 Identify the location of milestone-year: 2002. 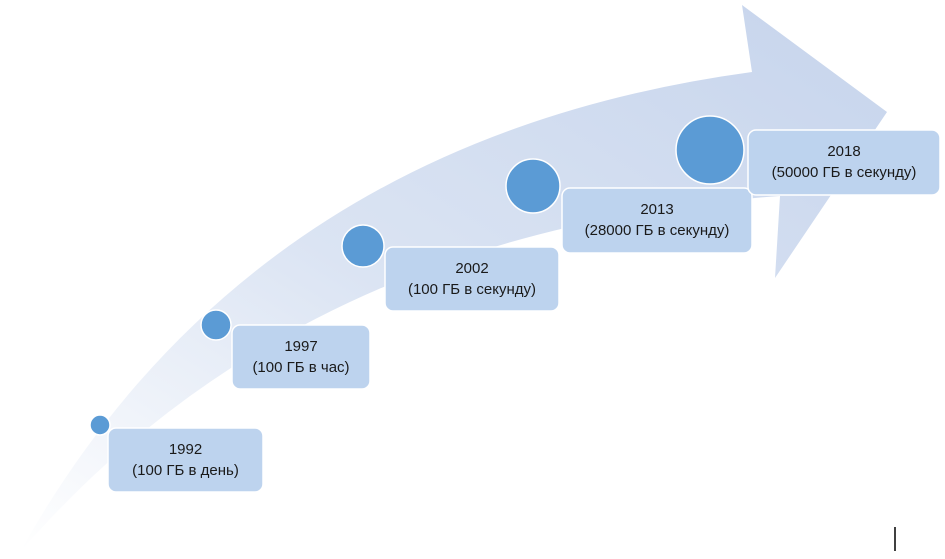
(471, 268).